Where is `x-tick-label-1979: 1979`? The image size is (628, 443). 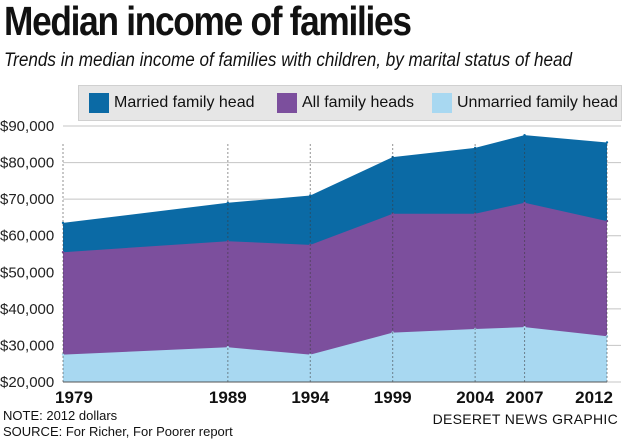 x-tick-label-1979: 1979 is located at coordinates (74, 397).